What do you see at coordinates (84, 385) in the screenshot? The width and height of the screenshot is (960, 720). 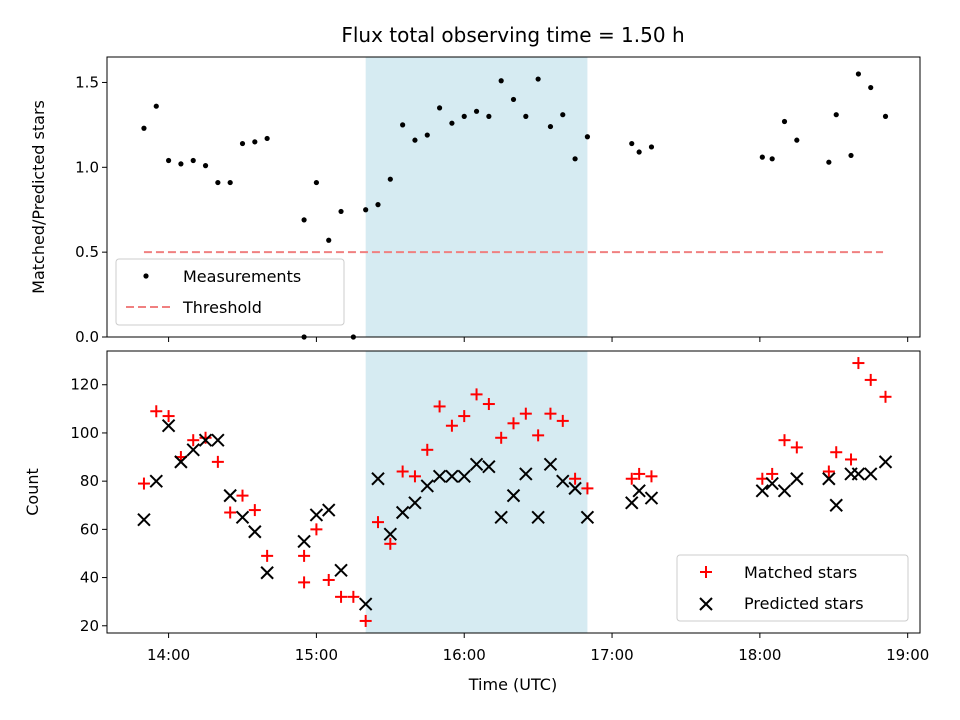 I see `bottom-y-tick-label: 120` at bounding box center [84, 385].